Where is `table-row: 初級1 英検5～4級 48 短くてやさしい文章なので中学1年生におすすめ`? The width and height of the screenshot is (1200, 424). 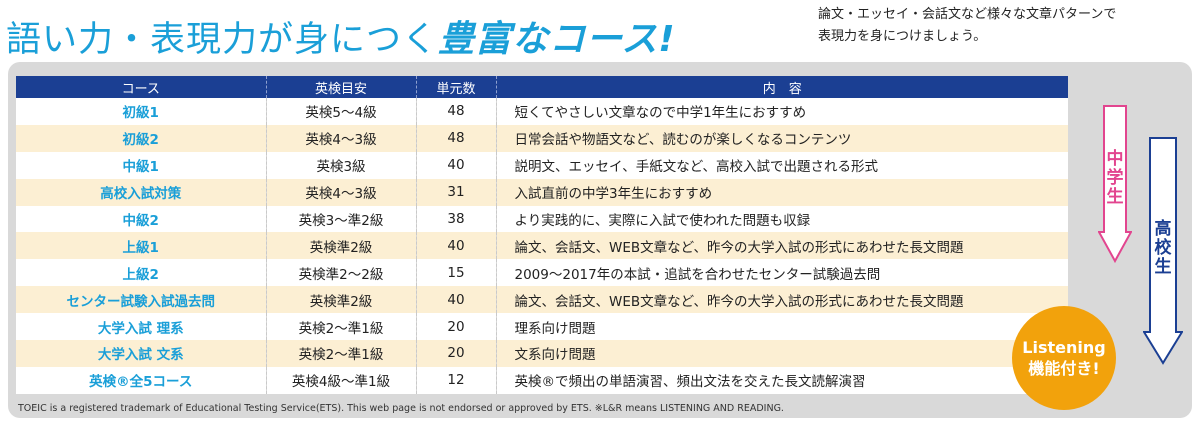
table-row: 初級1 英検5～4級 48 短くてやさしい文章なので中学1年生におすすめ is located at coordinates (542, 111).